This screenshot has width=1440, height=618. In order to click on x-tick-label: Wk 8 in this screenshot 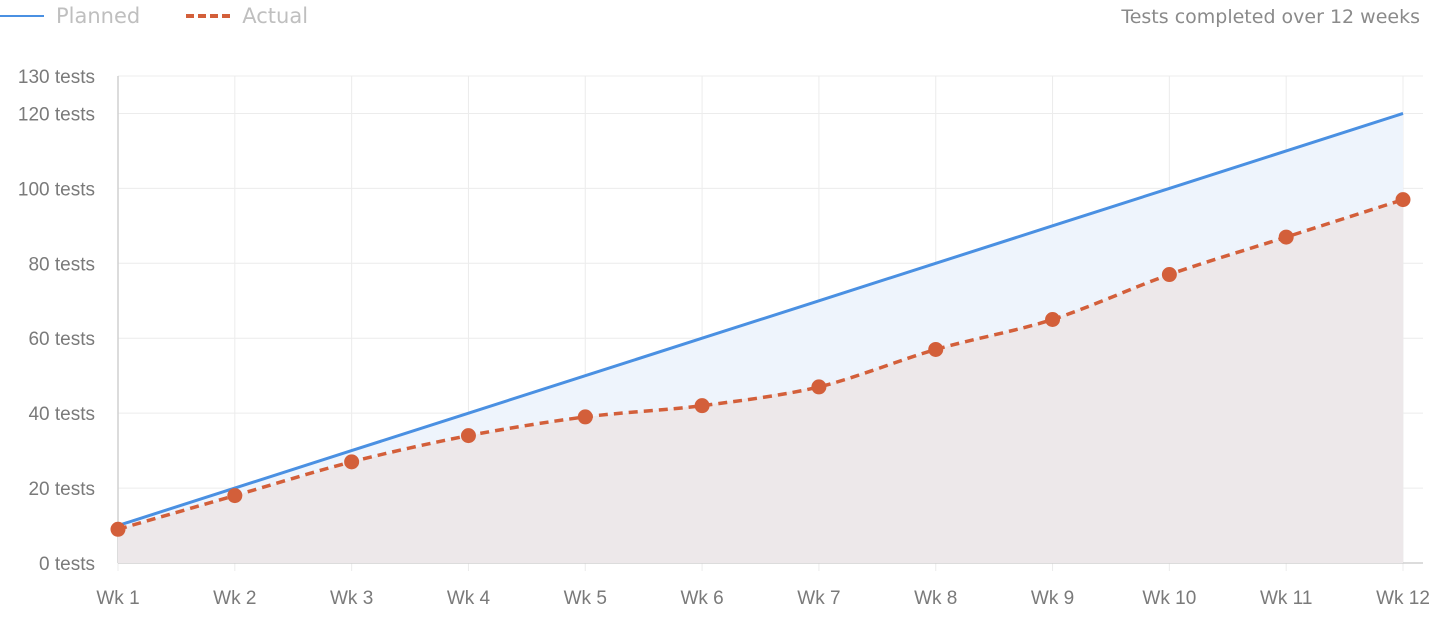, I will do `click(935, 598)`.